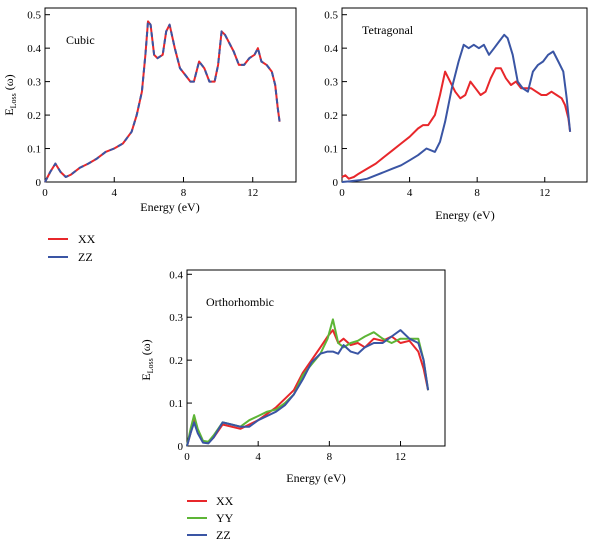  What do you see at coordinates (225, 518) in the screenshot?
I see `legend-label-yy: YY` at bounding box center [225, 518].